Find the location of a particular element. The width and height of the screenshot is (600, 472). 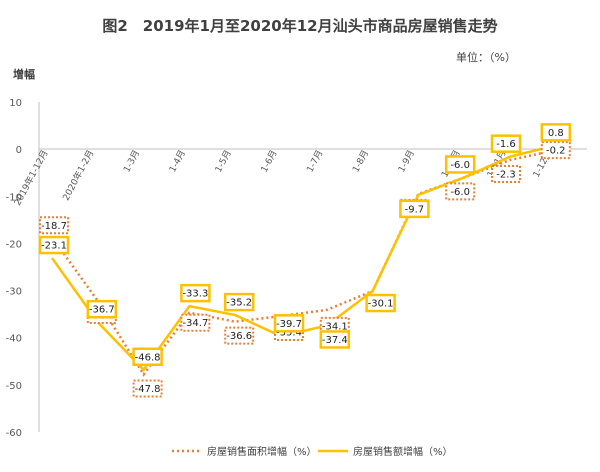

data-label-text: -47.8 is located at coordinates (148, 389).